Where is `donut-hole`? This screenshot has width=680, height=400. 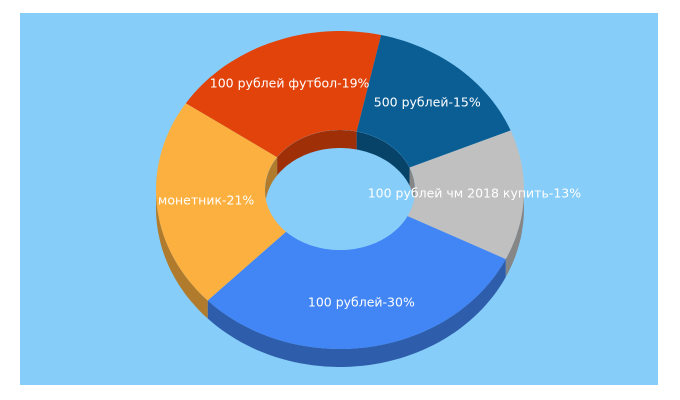
donut-hole is located at coordinates (340, 190).